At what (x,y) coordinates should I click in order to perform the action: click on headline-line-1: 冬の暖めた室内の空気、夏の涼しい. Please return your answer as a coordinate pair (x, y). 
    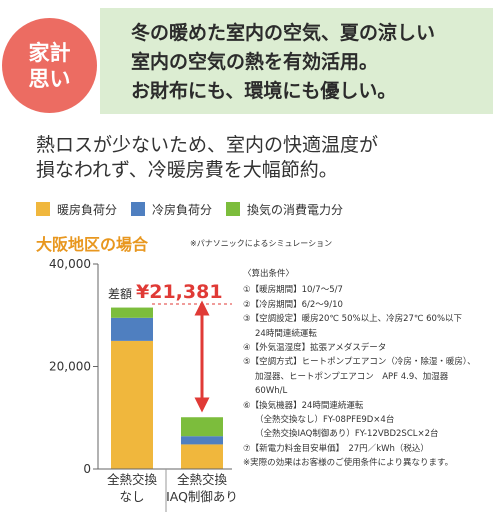
    Looking at the image, I should click on (283, 33).